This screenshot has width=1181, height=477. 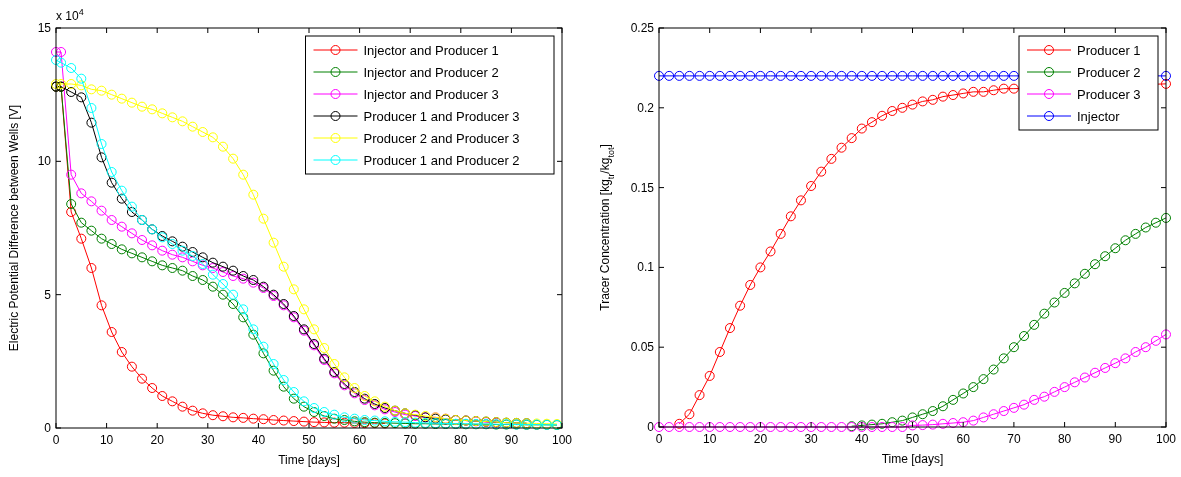 I want to click on legend-label: Injector and Producer 1, so click(x=431, y=50).